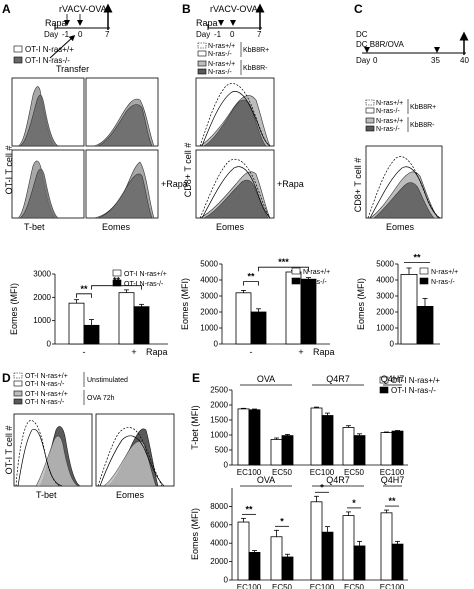 The width and height of the screenshot is (474, 589). Describe the element at coordinates (400, 227) in the screenshot. I see `panel-c-hist-xlabel: Eomes` at that location.